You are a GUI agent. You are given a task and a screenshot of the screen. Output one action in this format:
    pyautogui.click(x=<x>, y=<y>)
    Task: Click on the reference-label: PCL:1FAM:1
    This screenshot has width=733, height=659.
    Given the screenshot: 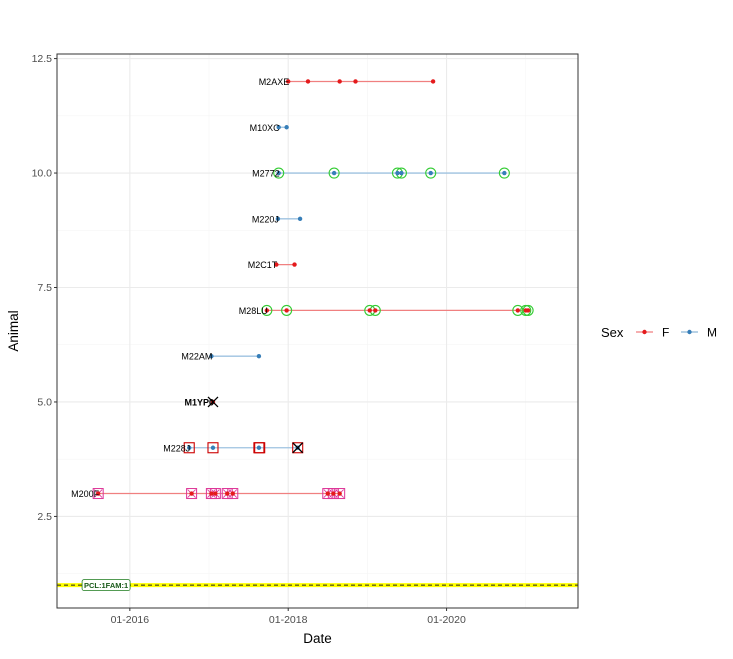 What is the action you would take?
    pyautogui.click(x=106, y=585)
    